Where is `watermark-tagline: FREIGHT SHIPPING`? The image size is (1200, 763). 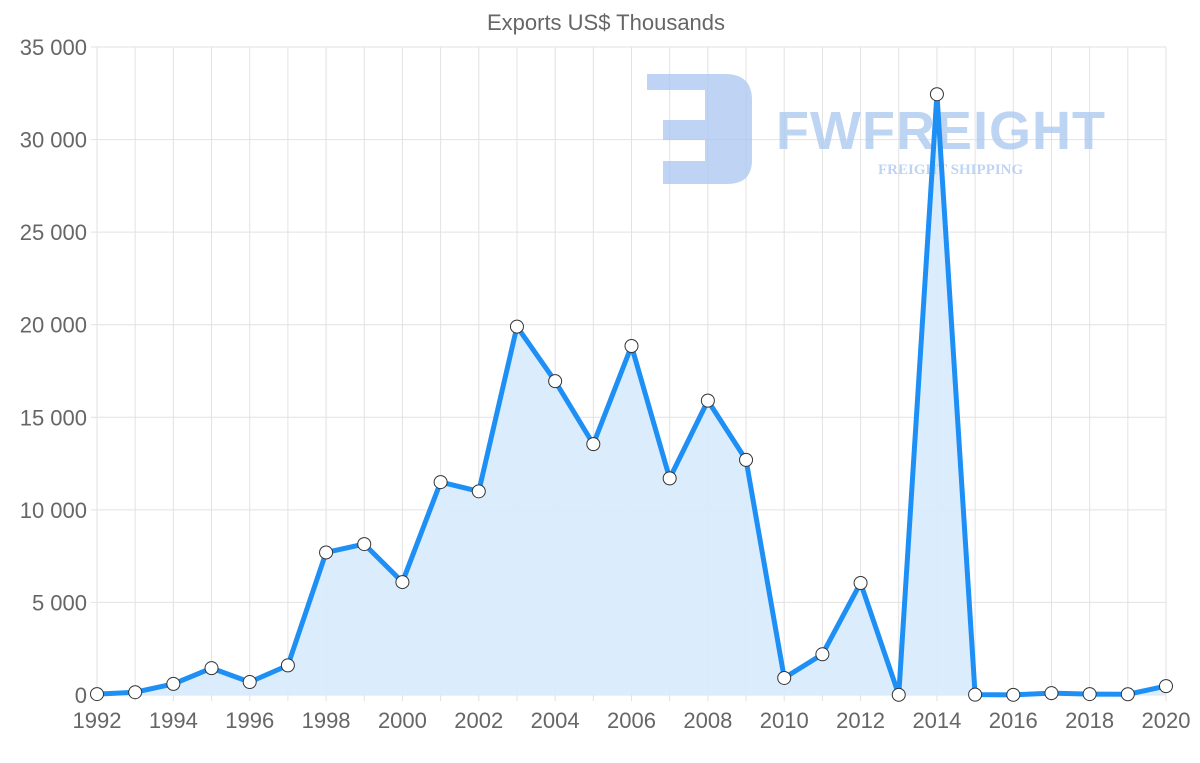
watermark-tagline: FREIGHT SHIPPING is located at coordinates (950, 170).